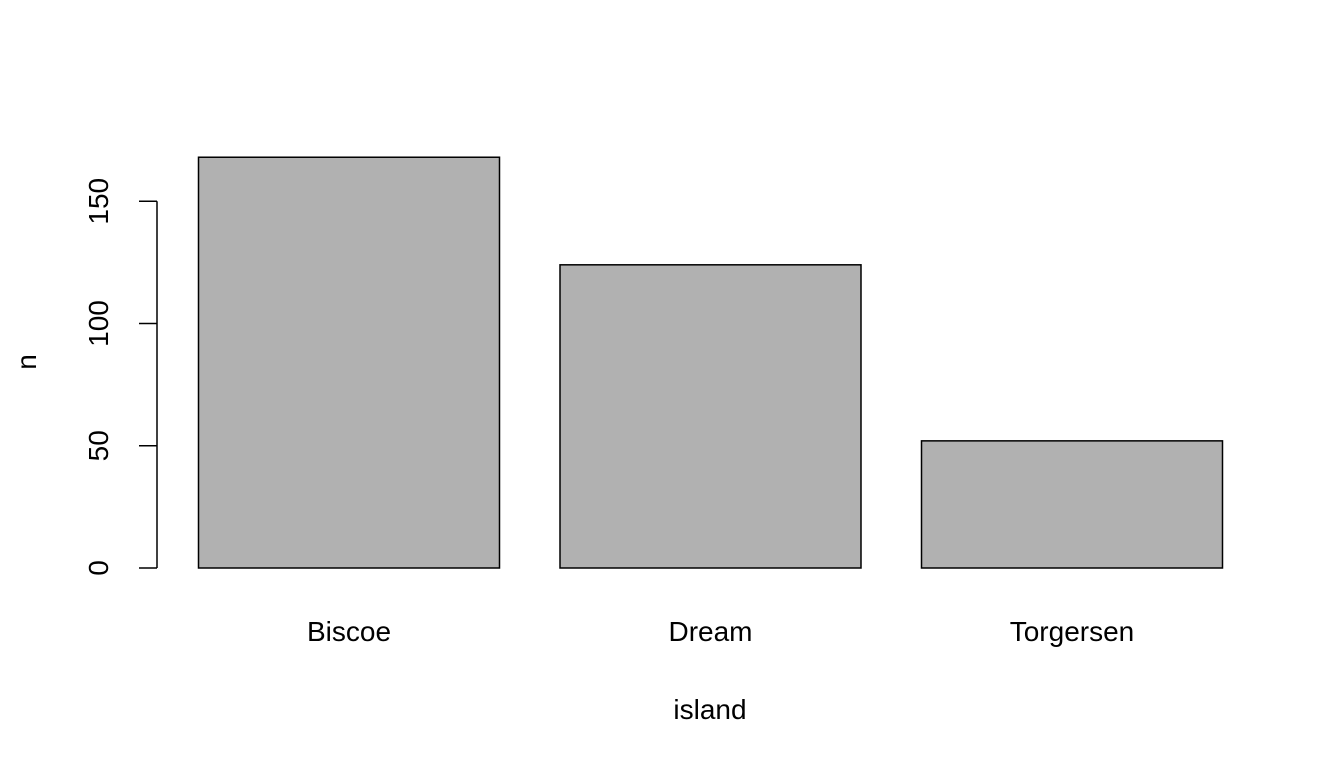  Describe the element at coordinates (98, 323) in the screenshot. I see `y-tick-label-100: 100` at that location.